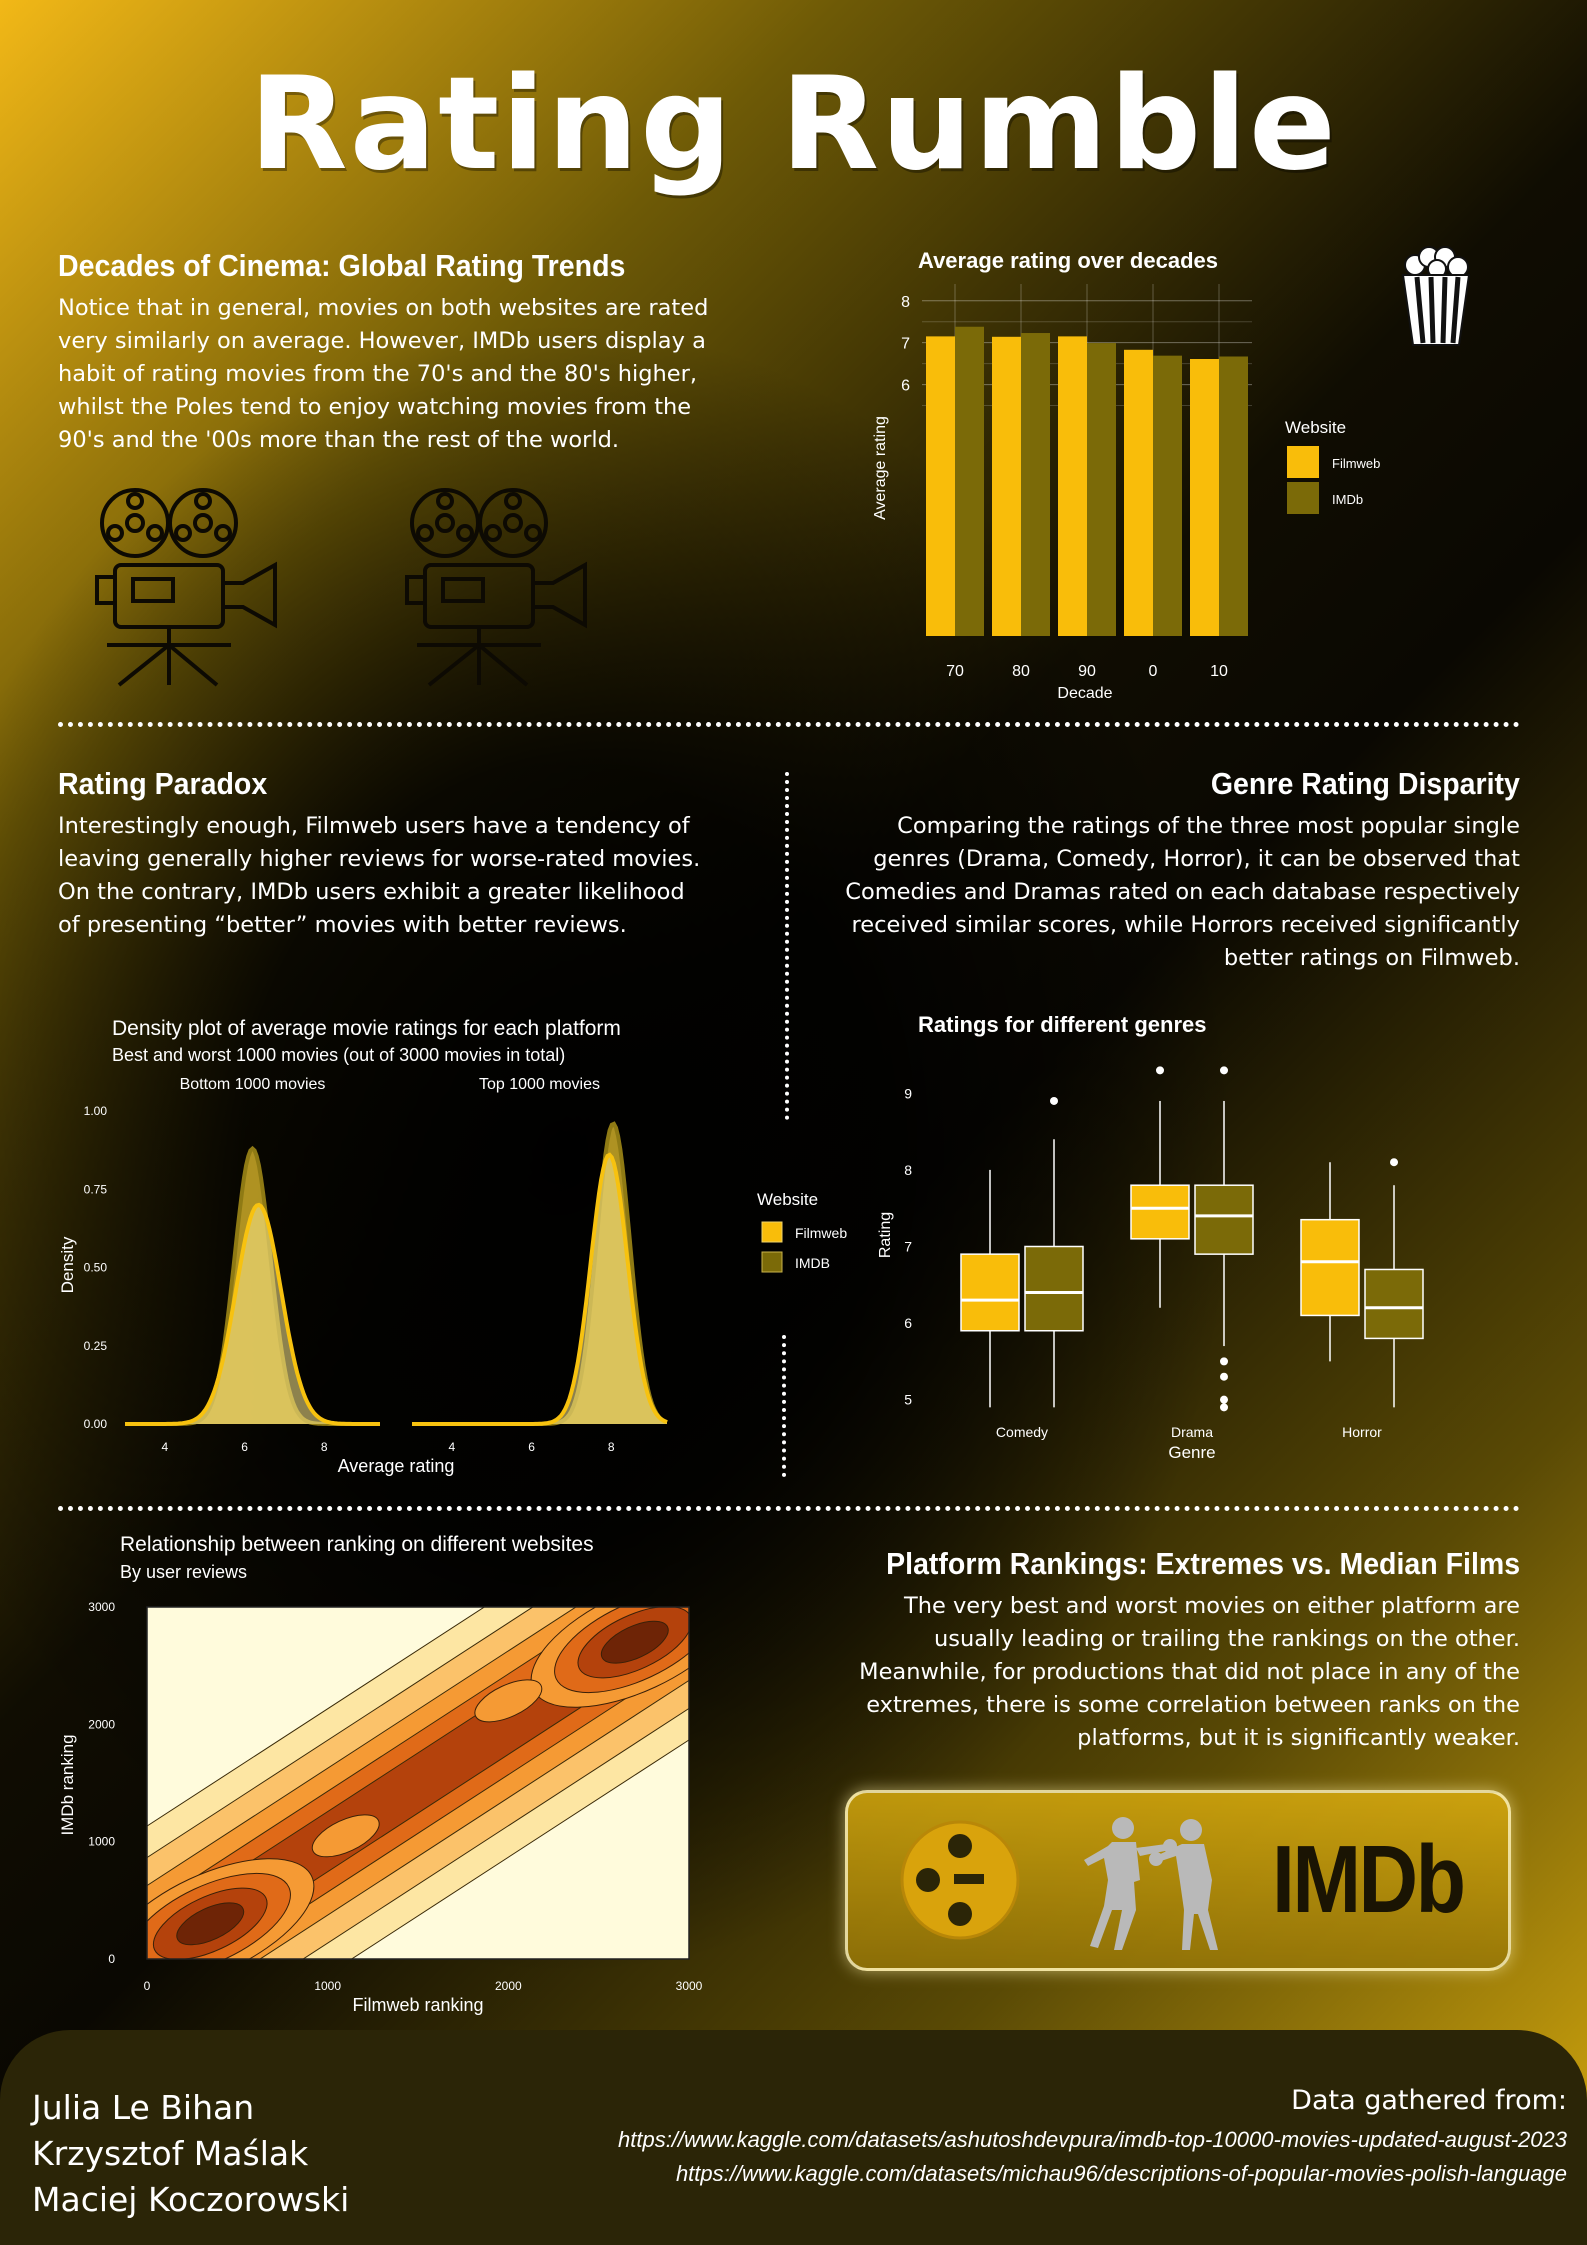  I want to click on x-axis-label: Average rating, so click(396, 1466).